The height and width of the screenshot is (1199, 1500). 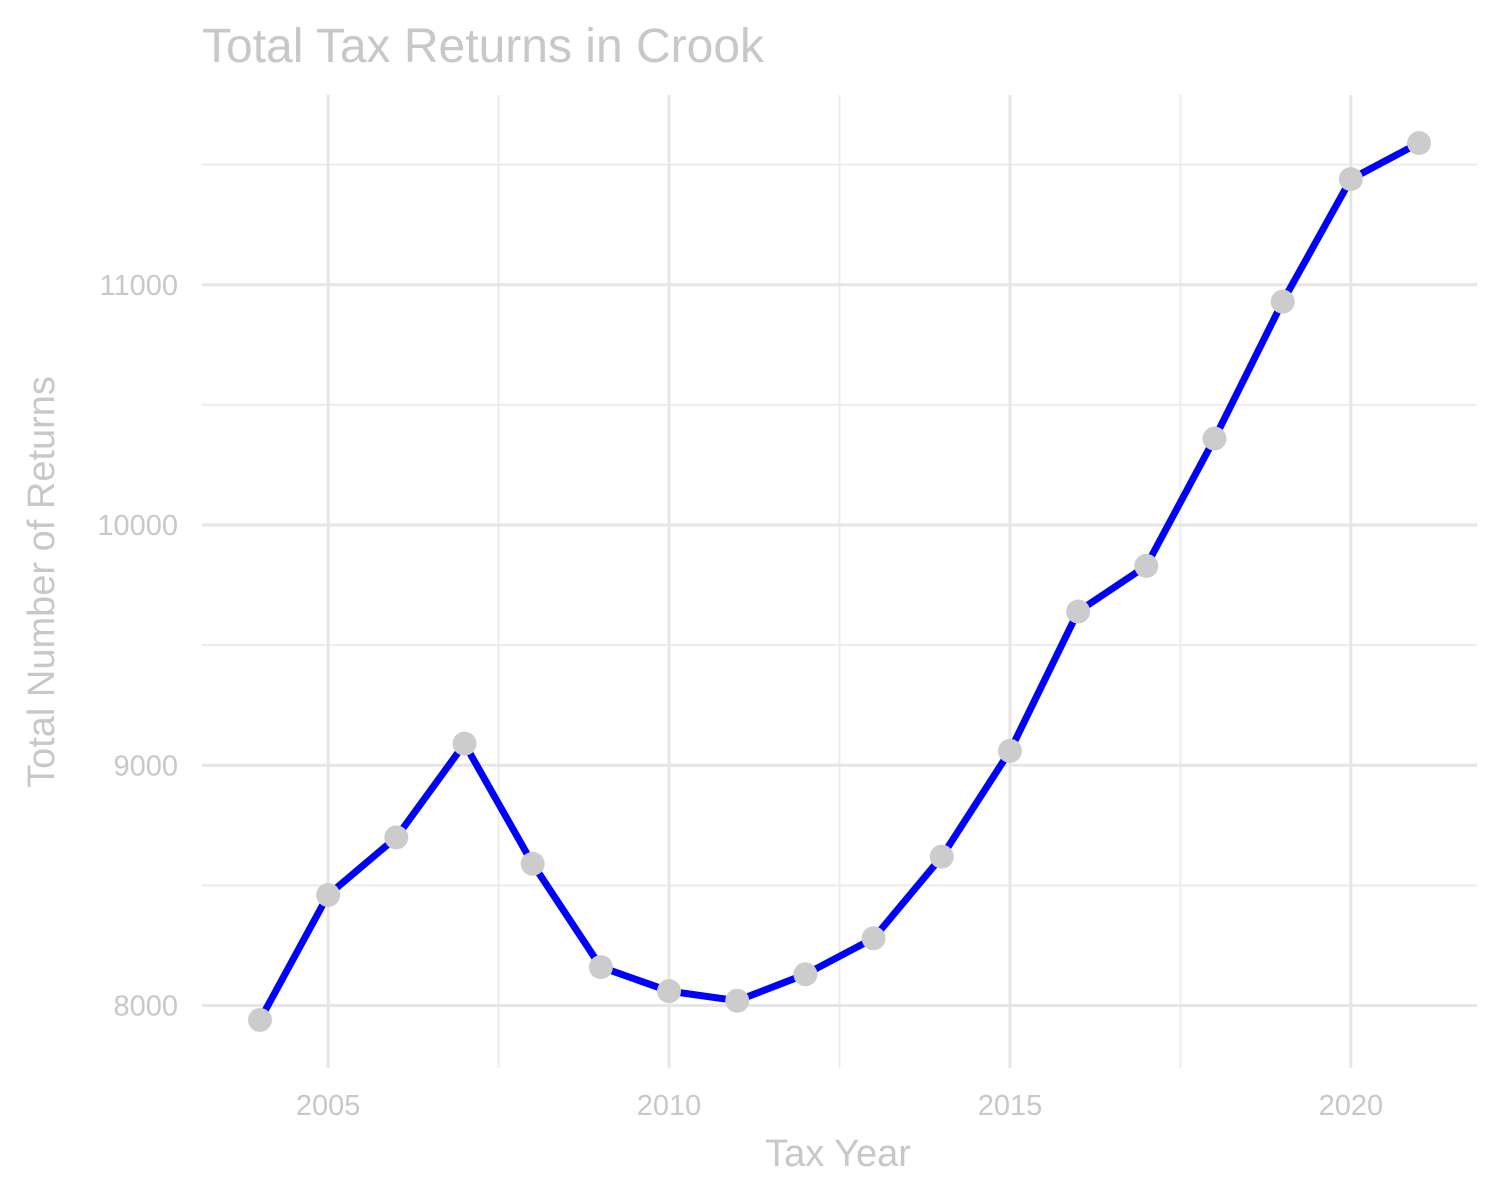 What do you see at coordinates (137, 526) in the screenshot?
I see `y-tick-label: 10000` at bounding box center [137, 526].